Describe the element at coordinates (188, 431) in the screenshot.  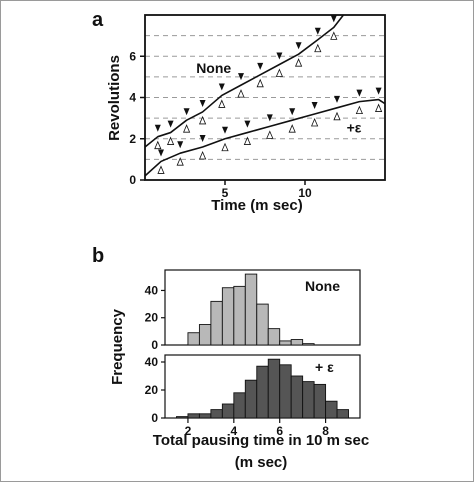
I see `x-tick-label: 2` at that location.